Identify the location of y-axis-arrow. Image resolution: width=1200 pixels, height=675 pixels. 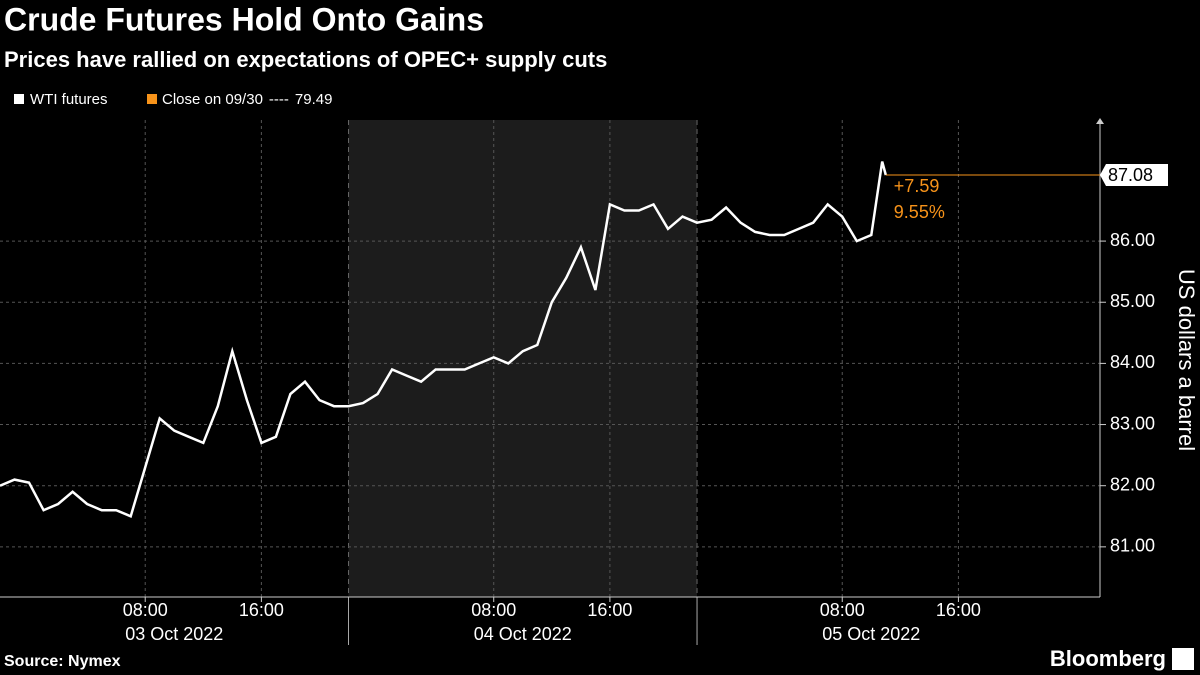
(1100, 121).